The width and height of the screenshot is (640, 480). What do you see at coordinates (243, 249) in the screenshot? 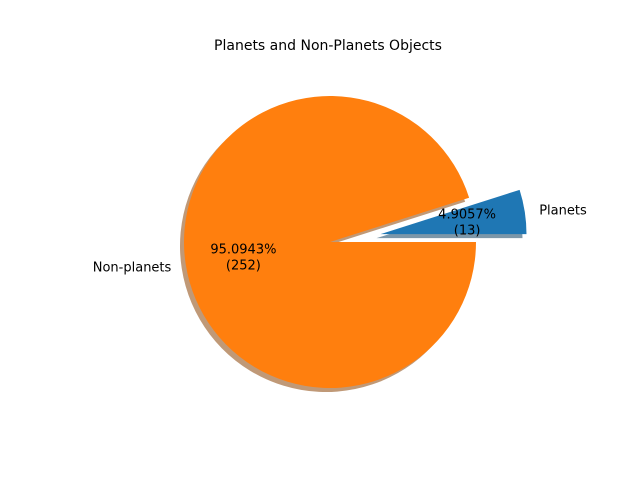
I see `percent-label-non-planets: 95.0943%` at bounding box center [243, 249].